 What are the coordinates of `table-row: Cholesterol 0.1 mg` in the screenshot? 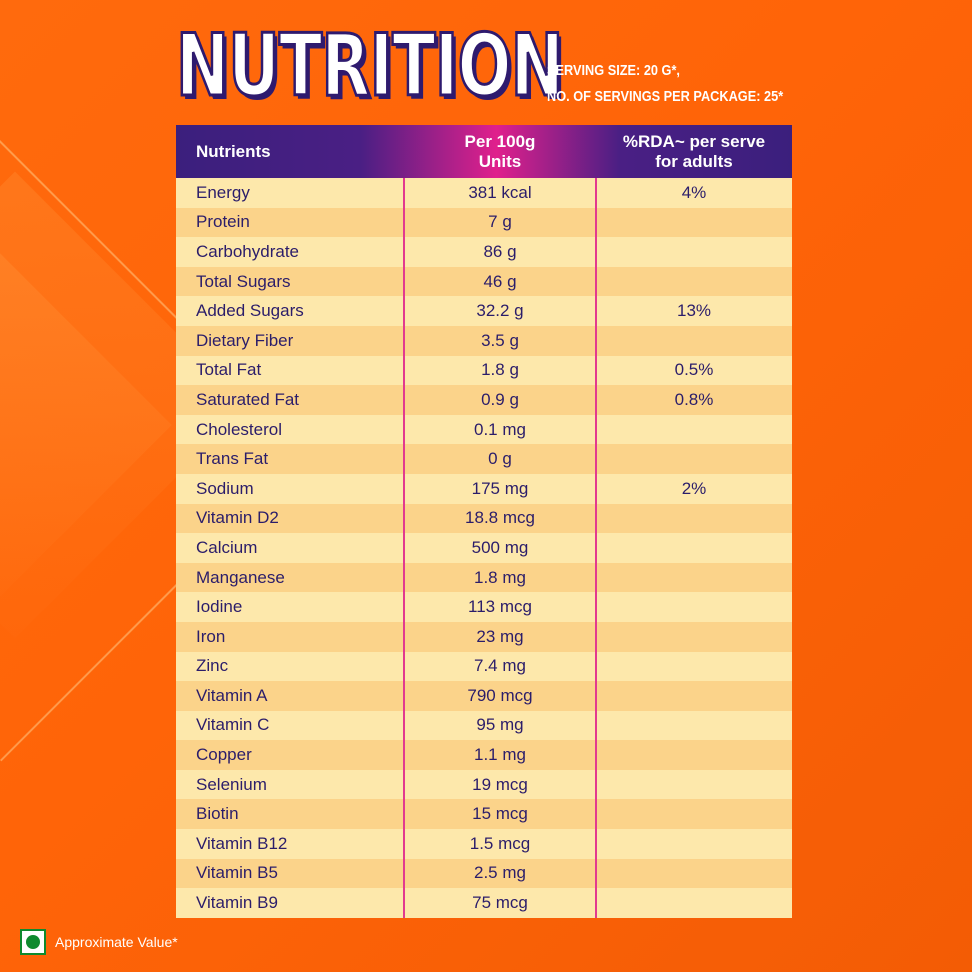 It's located at (484, 429).